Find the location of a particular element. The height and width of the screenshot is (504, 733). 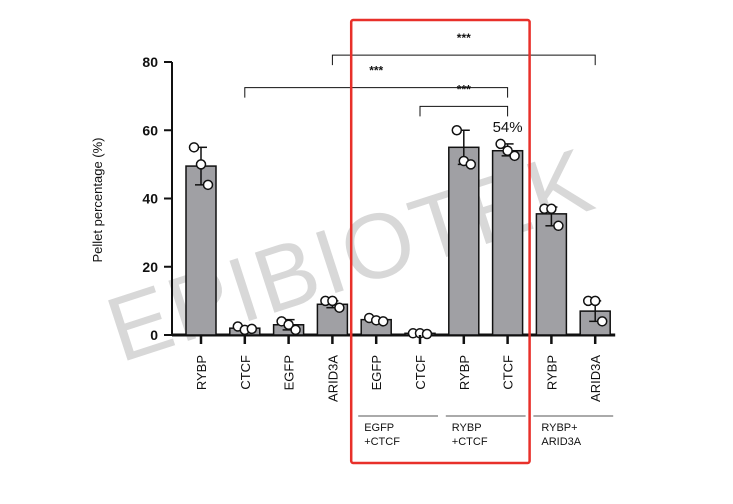

y-tick-label: 0 is located at coordinates (154, 335).